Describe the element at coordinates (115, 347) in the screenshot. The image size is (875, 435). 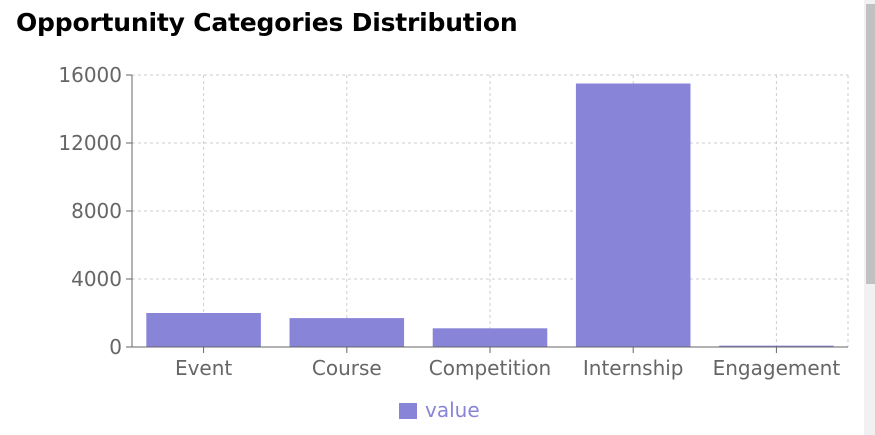
I see `y-tick-label: 0` at that location.